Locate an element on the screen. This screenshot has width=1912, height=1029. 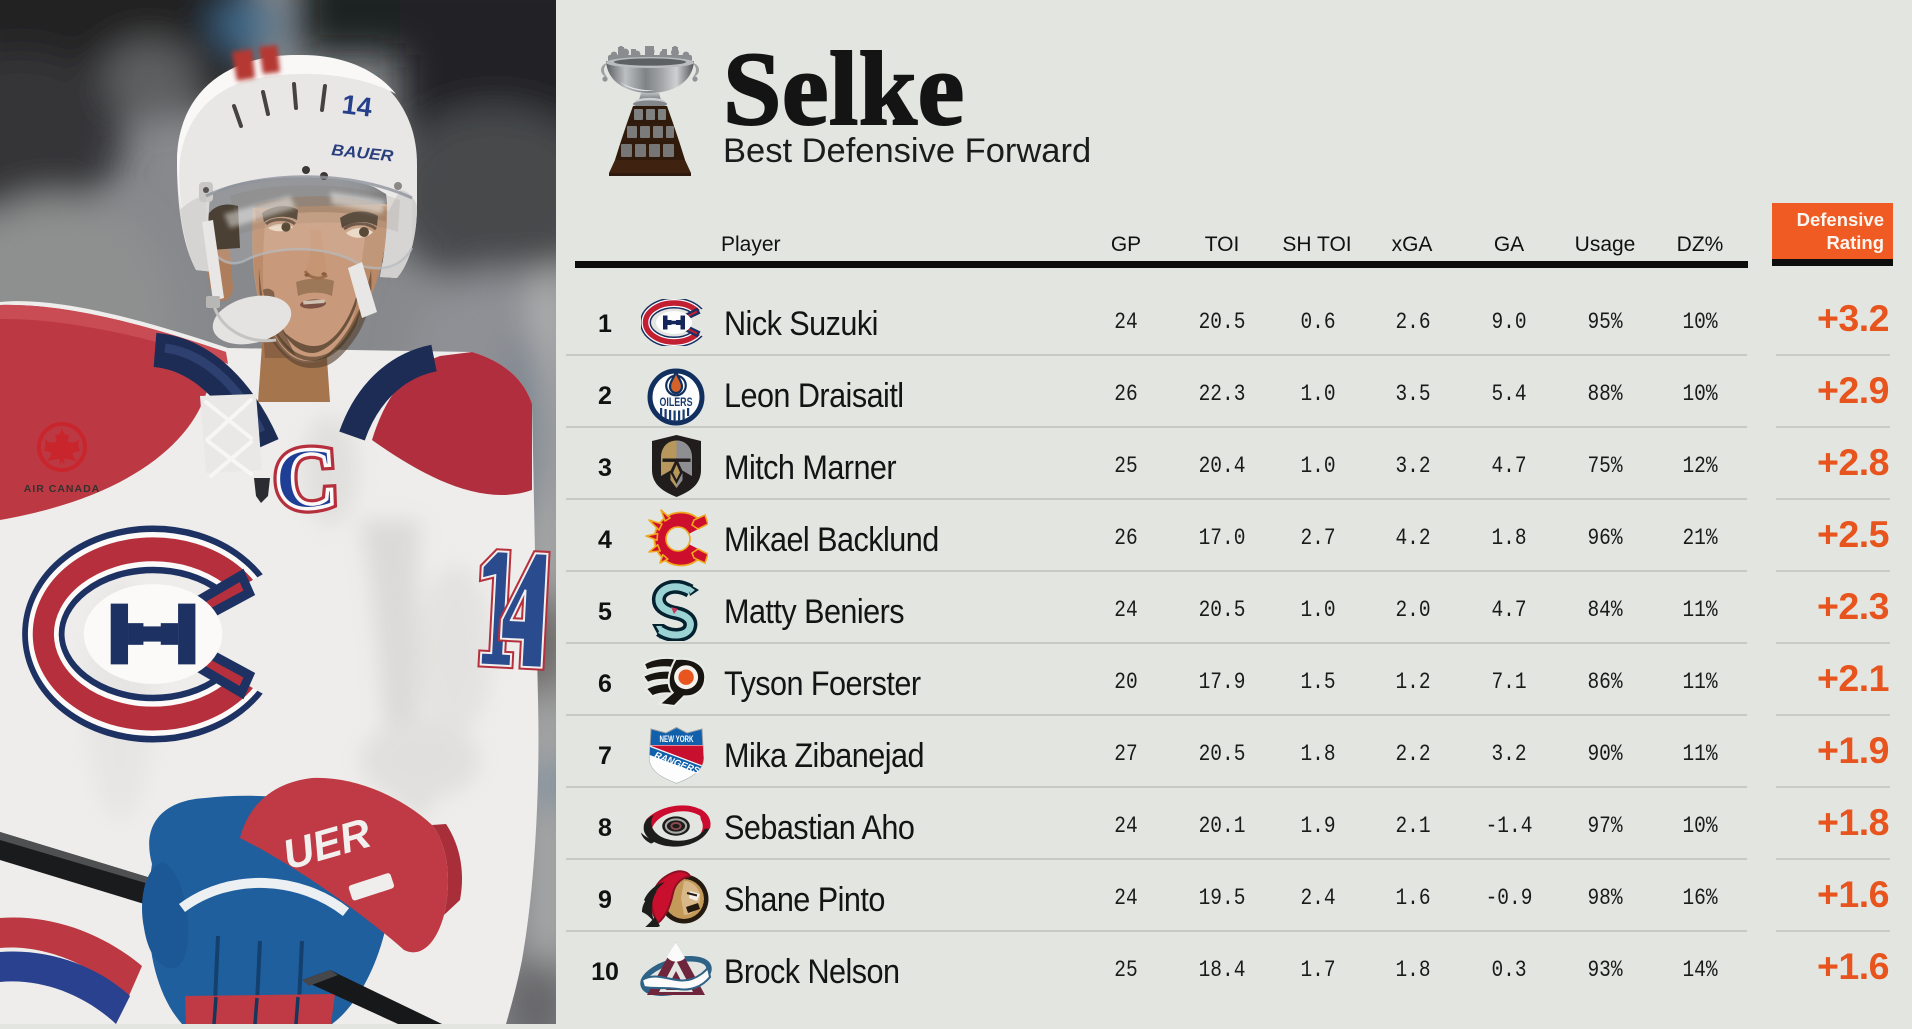
svg-text: NEW YORK is located at coordinates (676, 739).